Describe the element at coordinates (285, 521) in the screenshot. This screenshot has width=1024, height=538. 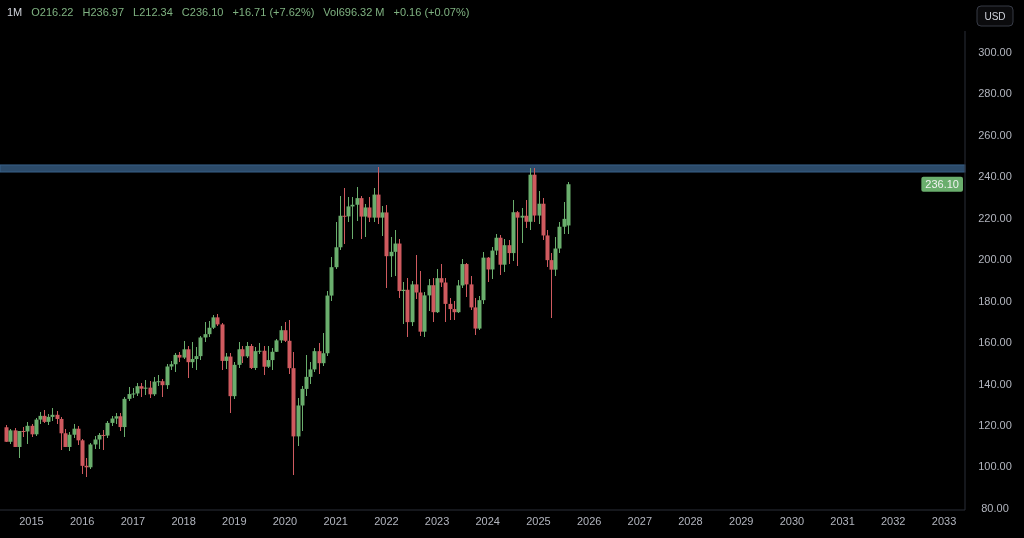
I see `x-tick-label: 2020` at that location.